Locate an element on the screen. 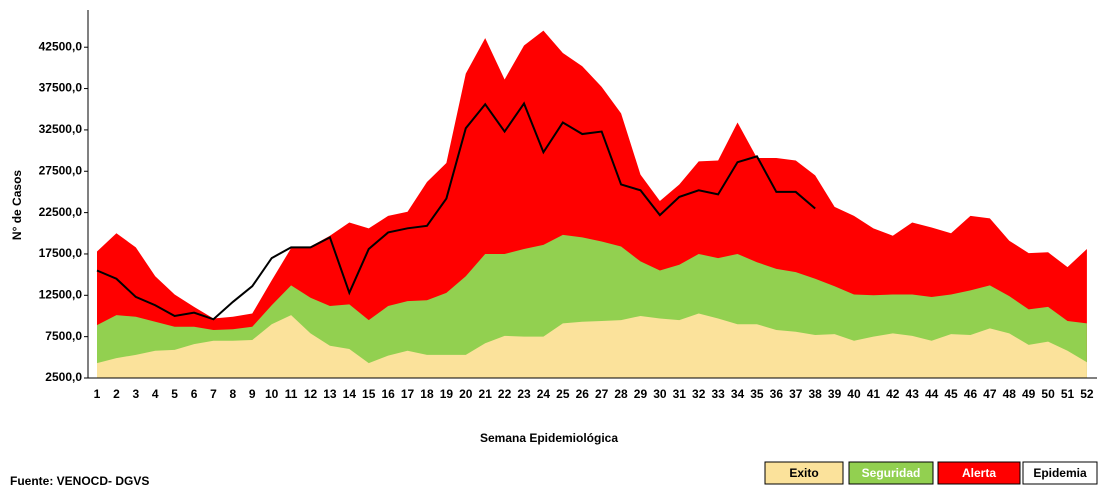 Image resolution: width=1099 pixels, height=490 pixels. x-tick-label: 48 is located at coordinates (1010, 394).